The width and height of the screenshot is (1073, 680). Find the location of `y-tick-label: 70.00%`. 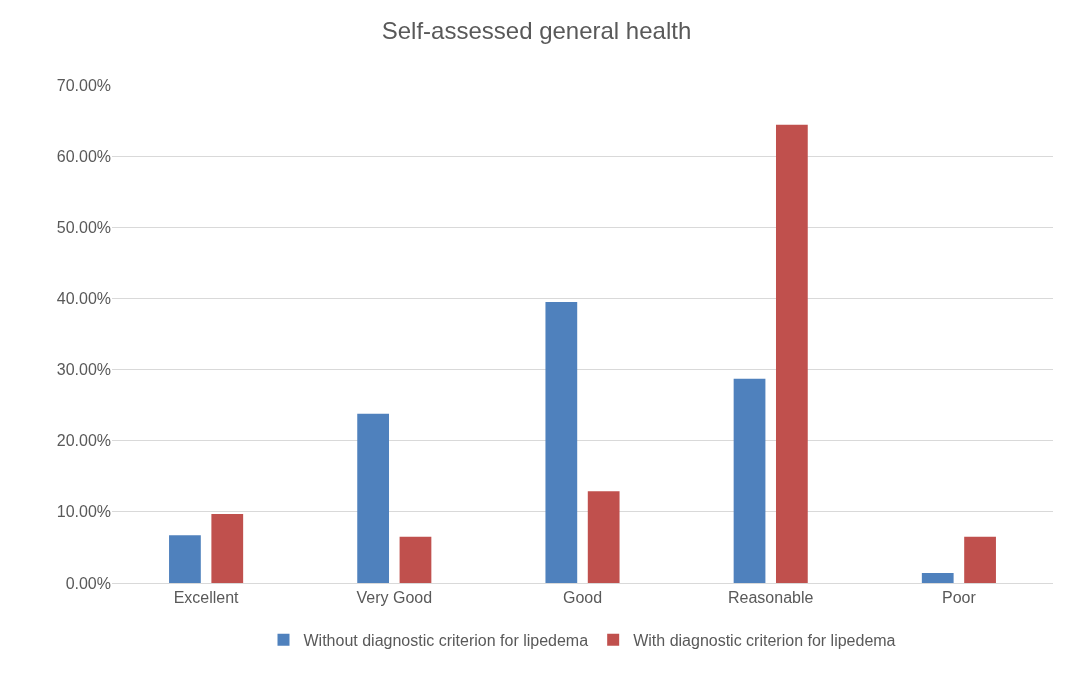

y-tick-label: 70.00% is located at coordinates (83, 85).